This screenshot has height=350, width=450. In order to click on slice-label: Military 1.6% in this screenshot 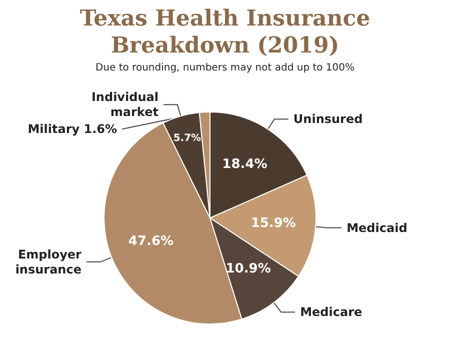, I will do `click(73, 129)`.